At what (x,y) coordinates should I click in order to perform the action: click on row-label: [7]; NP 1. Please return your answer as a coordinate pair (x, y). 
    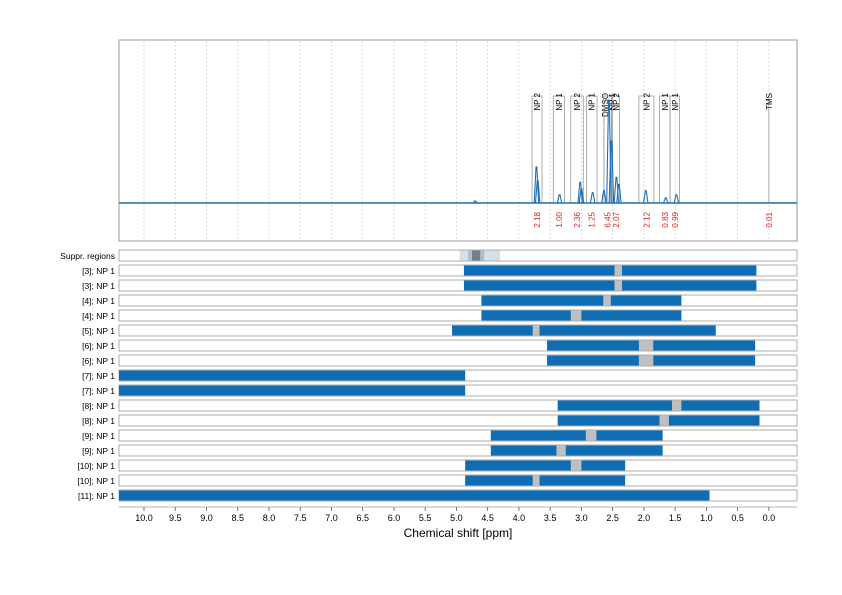
    Looking at the image, I should click on (98, 391).